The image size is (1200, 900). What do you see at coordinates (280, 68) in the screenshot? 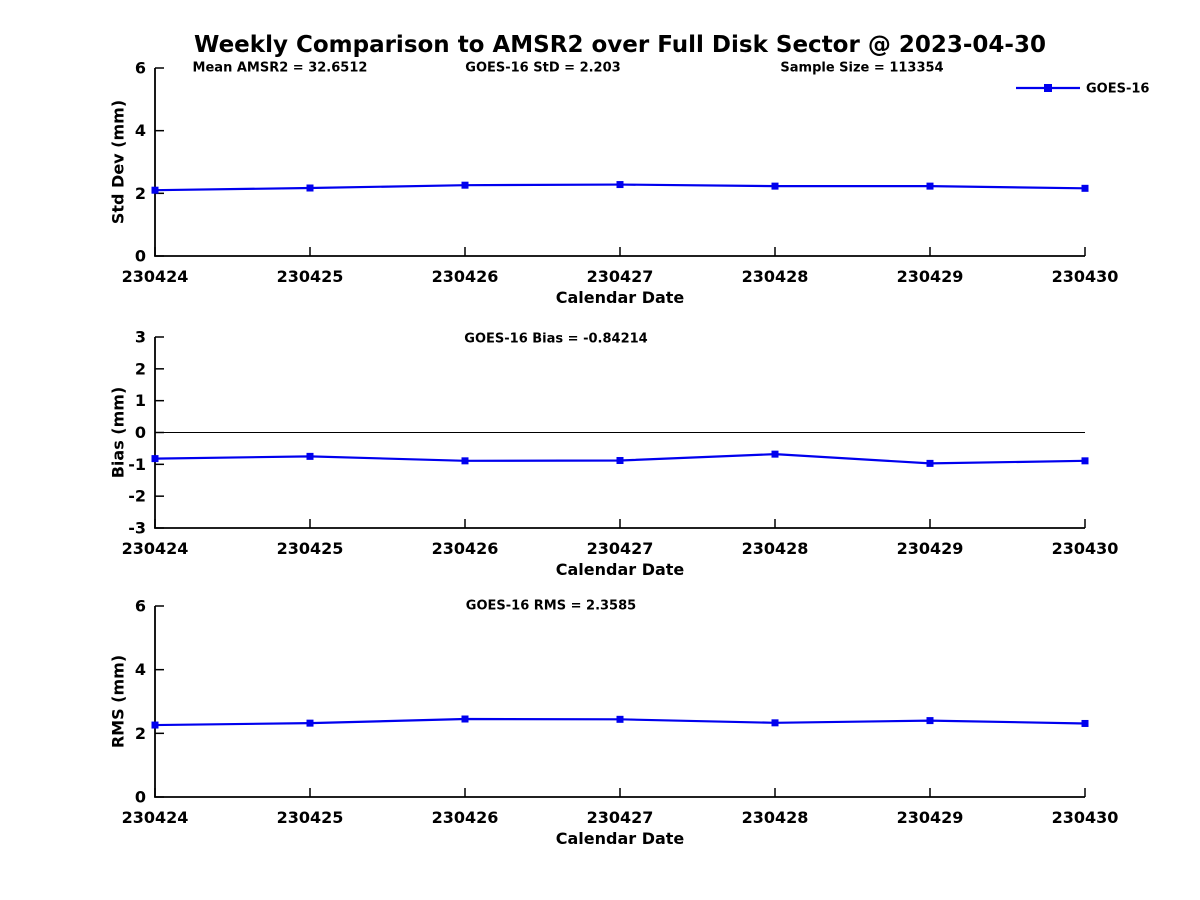
I see `annotation: Mean AMSR2 = 32.6512` at bounding box center [280, 68].